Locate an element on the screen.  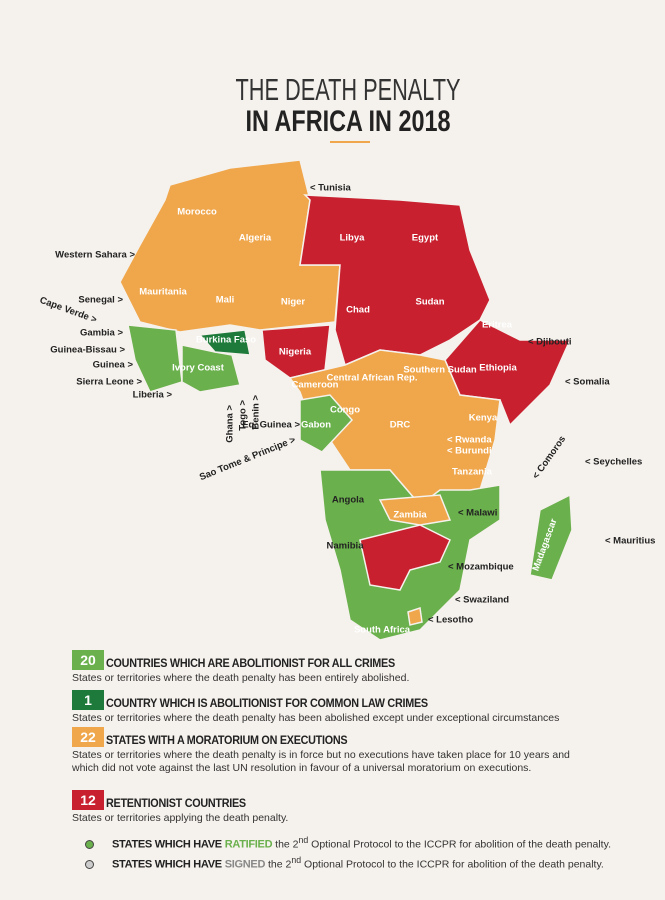
country-label: < Malawi is located at coordinates (477, 513).